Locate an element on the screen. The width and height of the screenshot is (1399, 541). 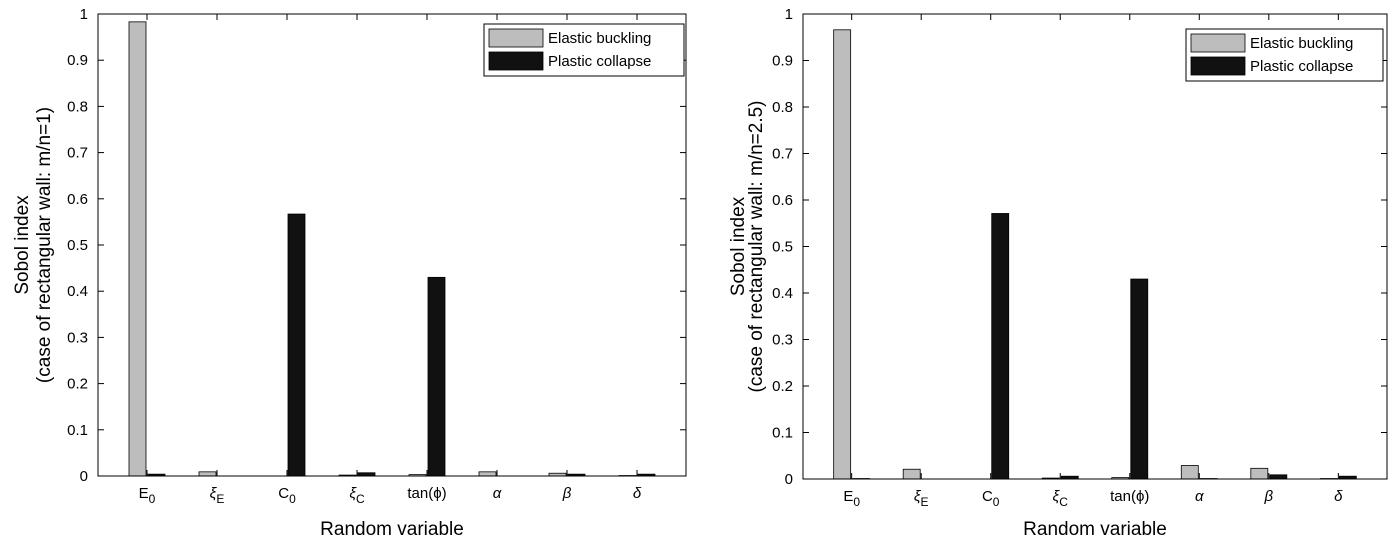
y-axis-sublabel: (case of rectangular wall: m/n=1) is located at coordinates (44, 245).